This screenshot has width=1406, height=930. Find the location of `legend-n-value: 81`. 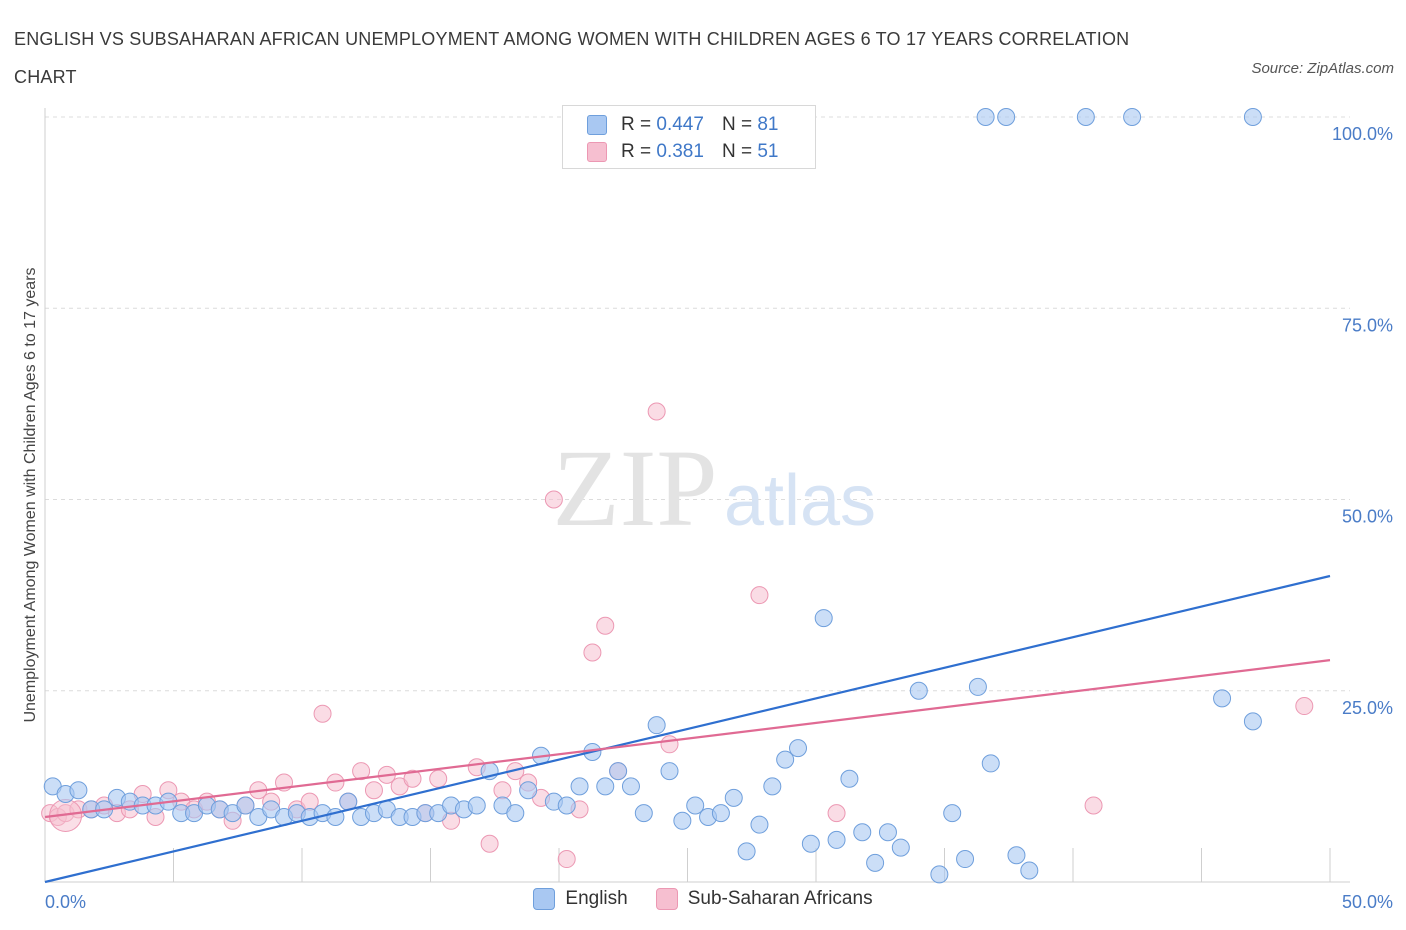

legend-n-value: 81 is located at coordinates (768, 124).